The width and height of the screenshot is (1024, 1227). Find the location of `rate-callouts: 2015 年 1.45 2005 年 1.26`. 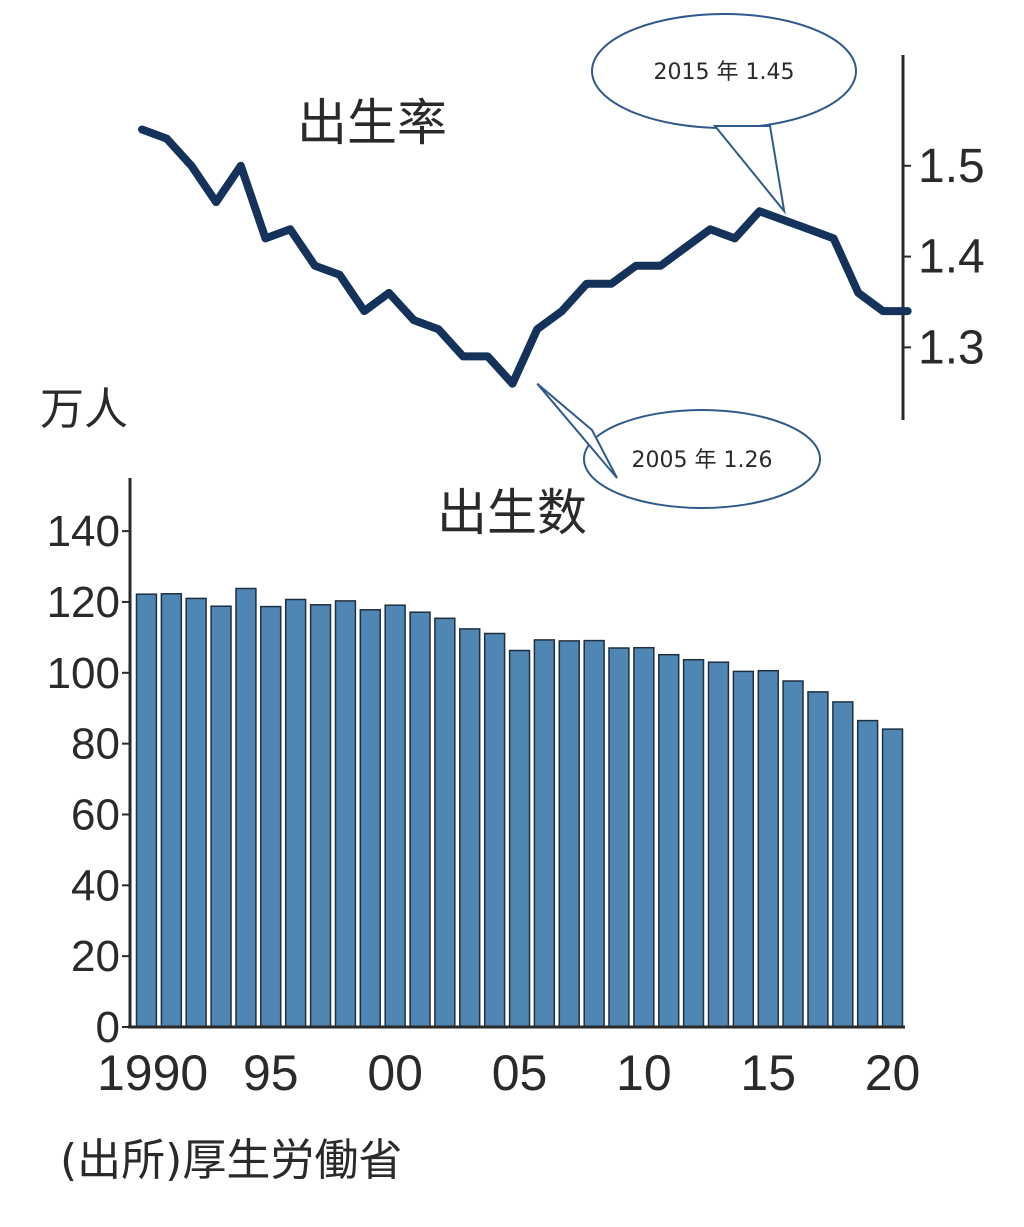

rate-callouts: 2015 年 1.45 2005 年 1.26 is located at coordinates (696, 261).